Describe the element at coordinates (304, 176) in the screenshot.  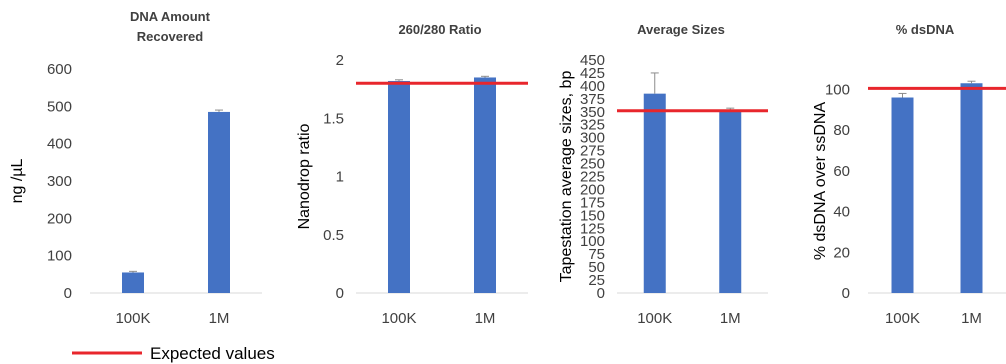
I see `chart-2-ylabel: Nanodrop ratio` at that location.